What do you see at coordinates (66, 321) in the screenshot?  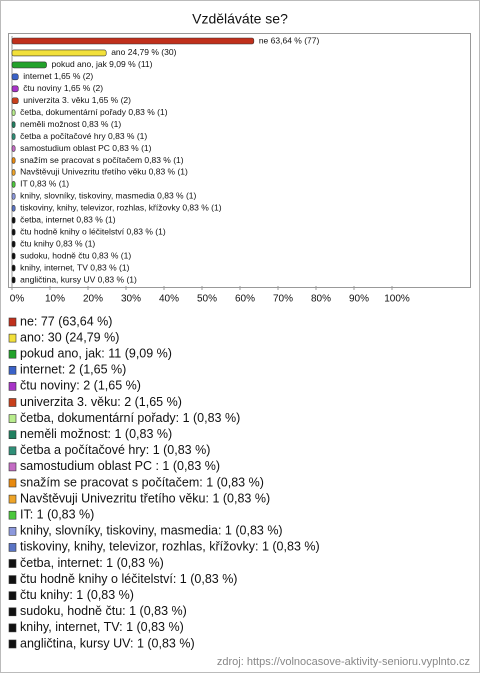 I see `legend-label: ne: 77 (63,64 %)` at bounding box center [66, 321].